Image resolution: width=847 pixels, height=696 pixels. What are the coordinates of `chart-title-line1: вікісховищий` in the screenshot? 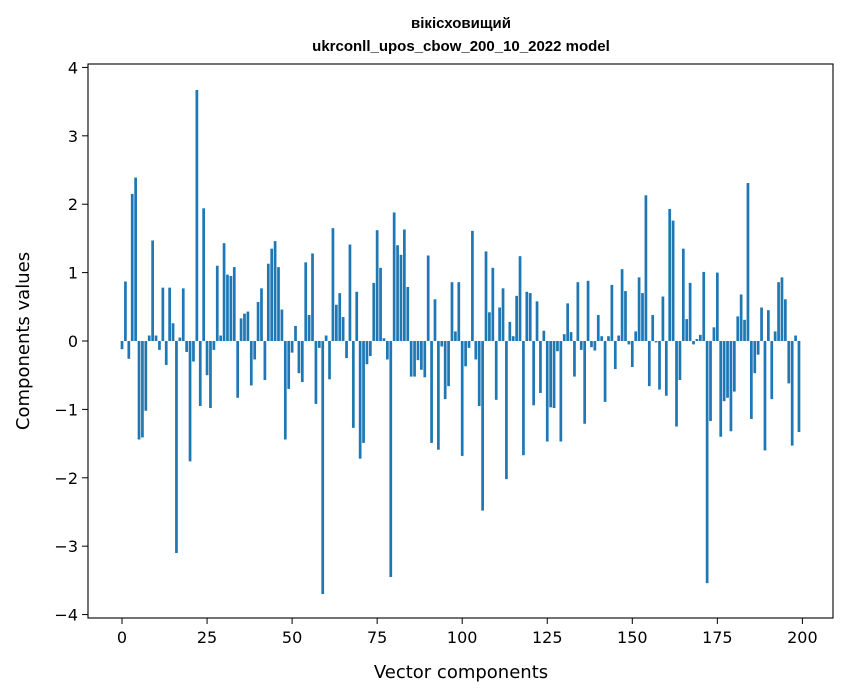 It's located at (461, 23).